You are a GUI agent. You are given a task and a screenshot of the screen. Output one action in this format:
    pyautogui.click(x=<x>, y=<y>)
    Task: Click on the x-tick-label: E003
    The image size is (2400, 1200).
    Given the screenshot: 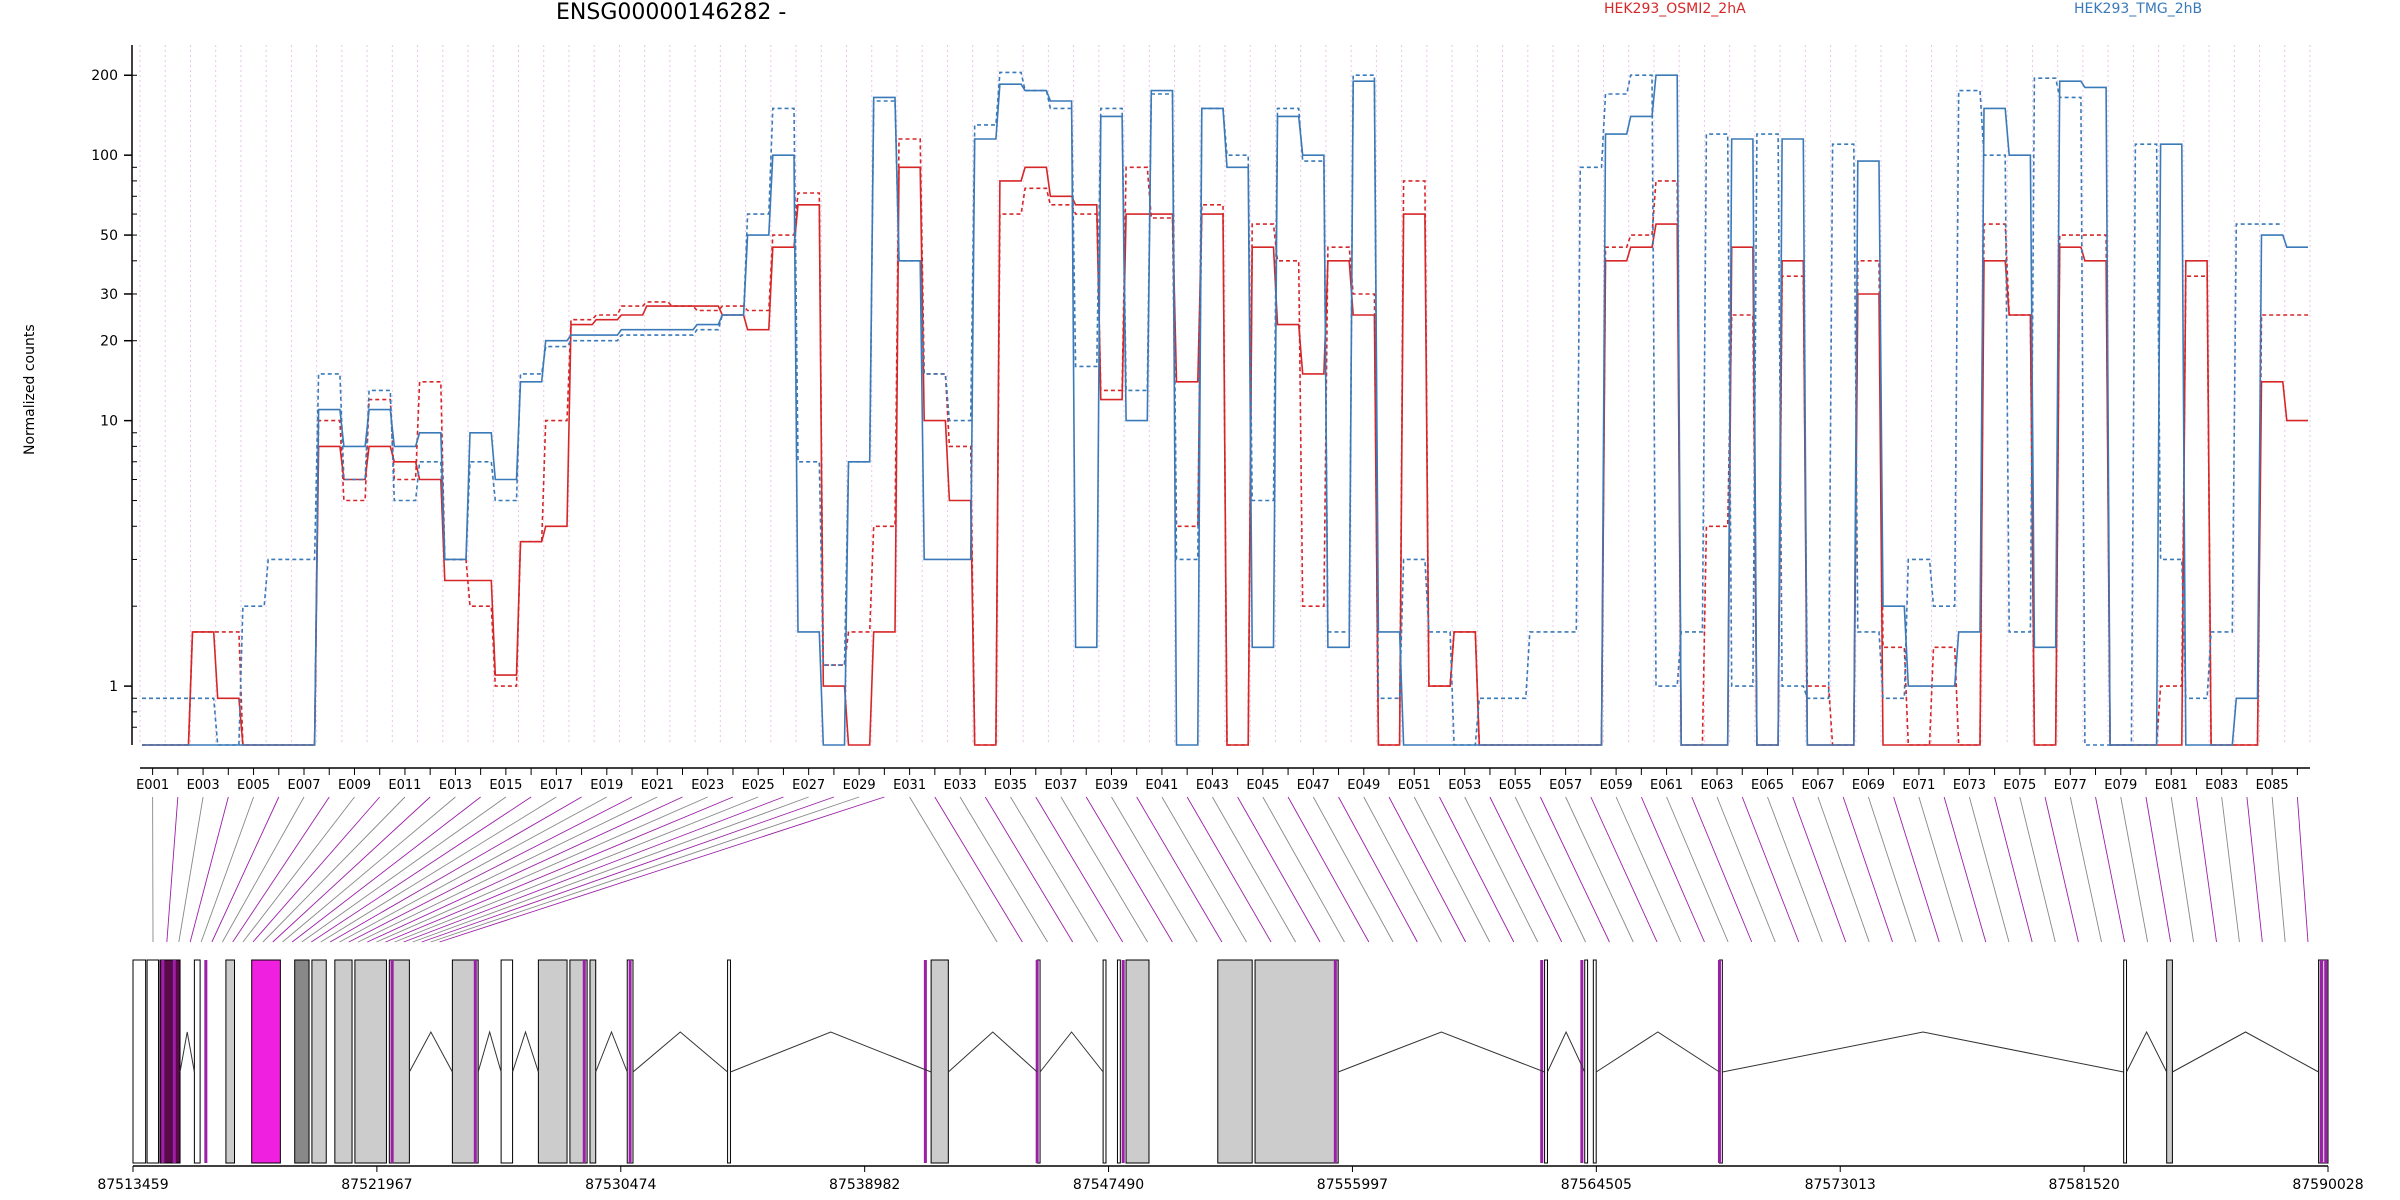 What is the action you would take?
    pyautogui.click(x=203, y=785)
    